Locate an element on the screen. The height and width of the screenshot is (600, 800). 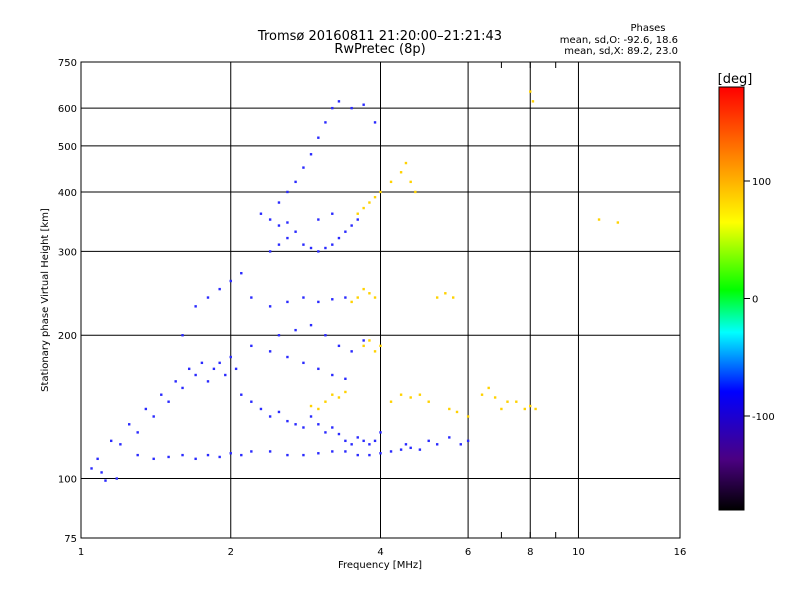
colorbar is located at coordinates (731, 298).